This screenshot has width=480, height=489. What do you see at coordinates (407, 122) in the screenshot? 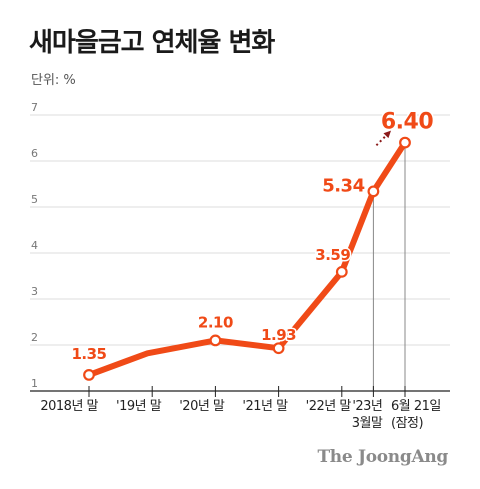
I see `data-label: 6.40` at bounding box center [407, 122].